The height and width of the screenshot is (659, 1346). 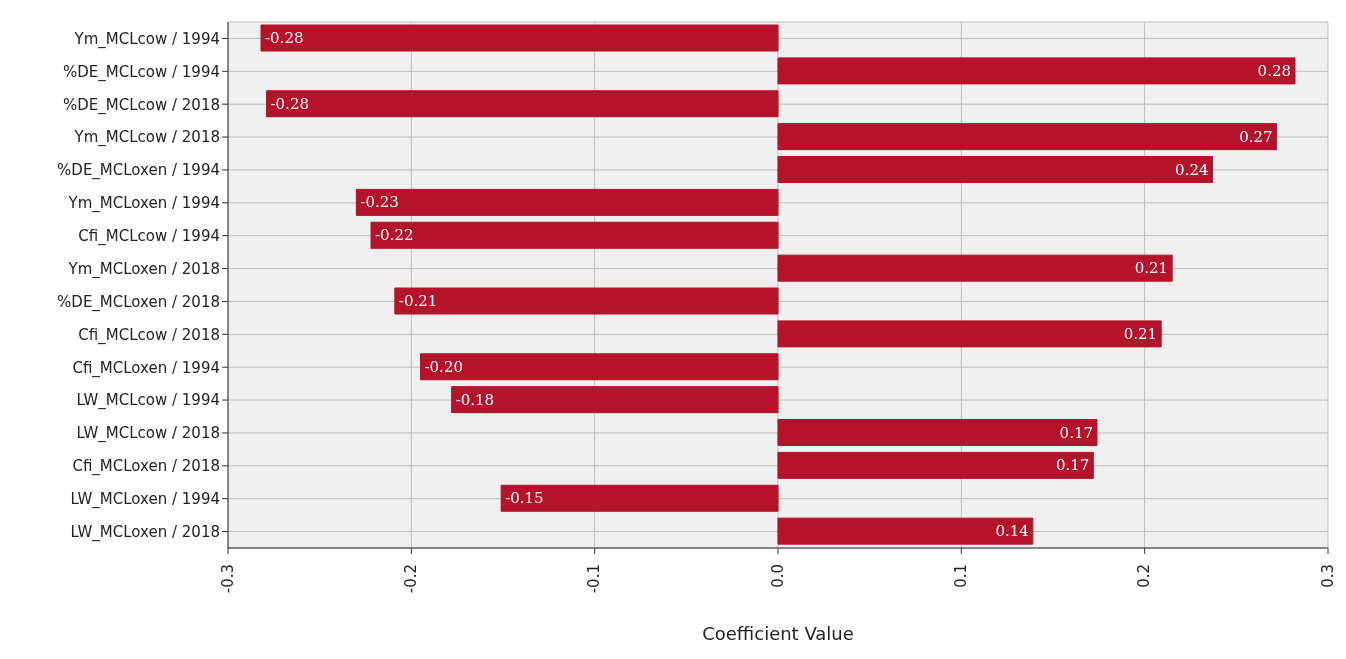 What do you see at coordinates (138, 302) in the screenshot?
I see `y-tick-label: %DE_MCLoxen / 2018` at bounding box center [138, 302].